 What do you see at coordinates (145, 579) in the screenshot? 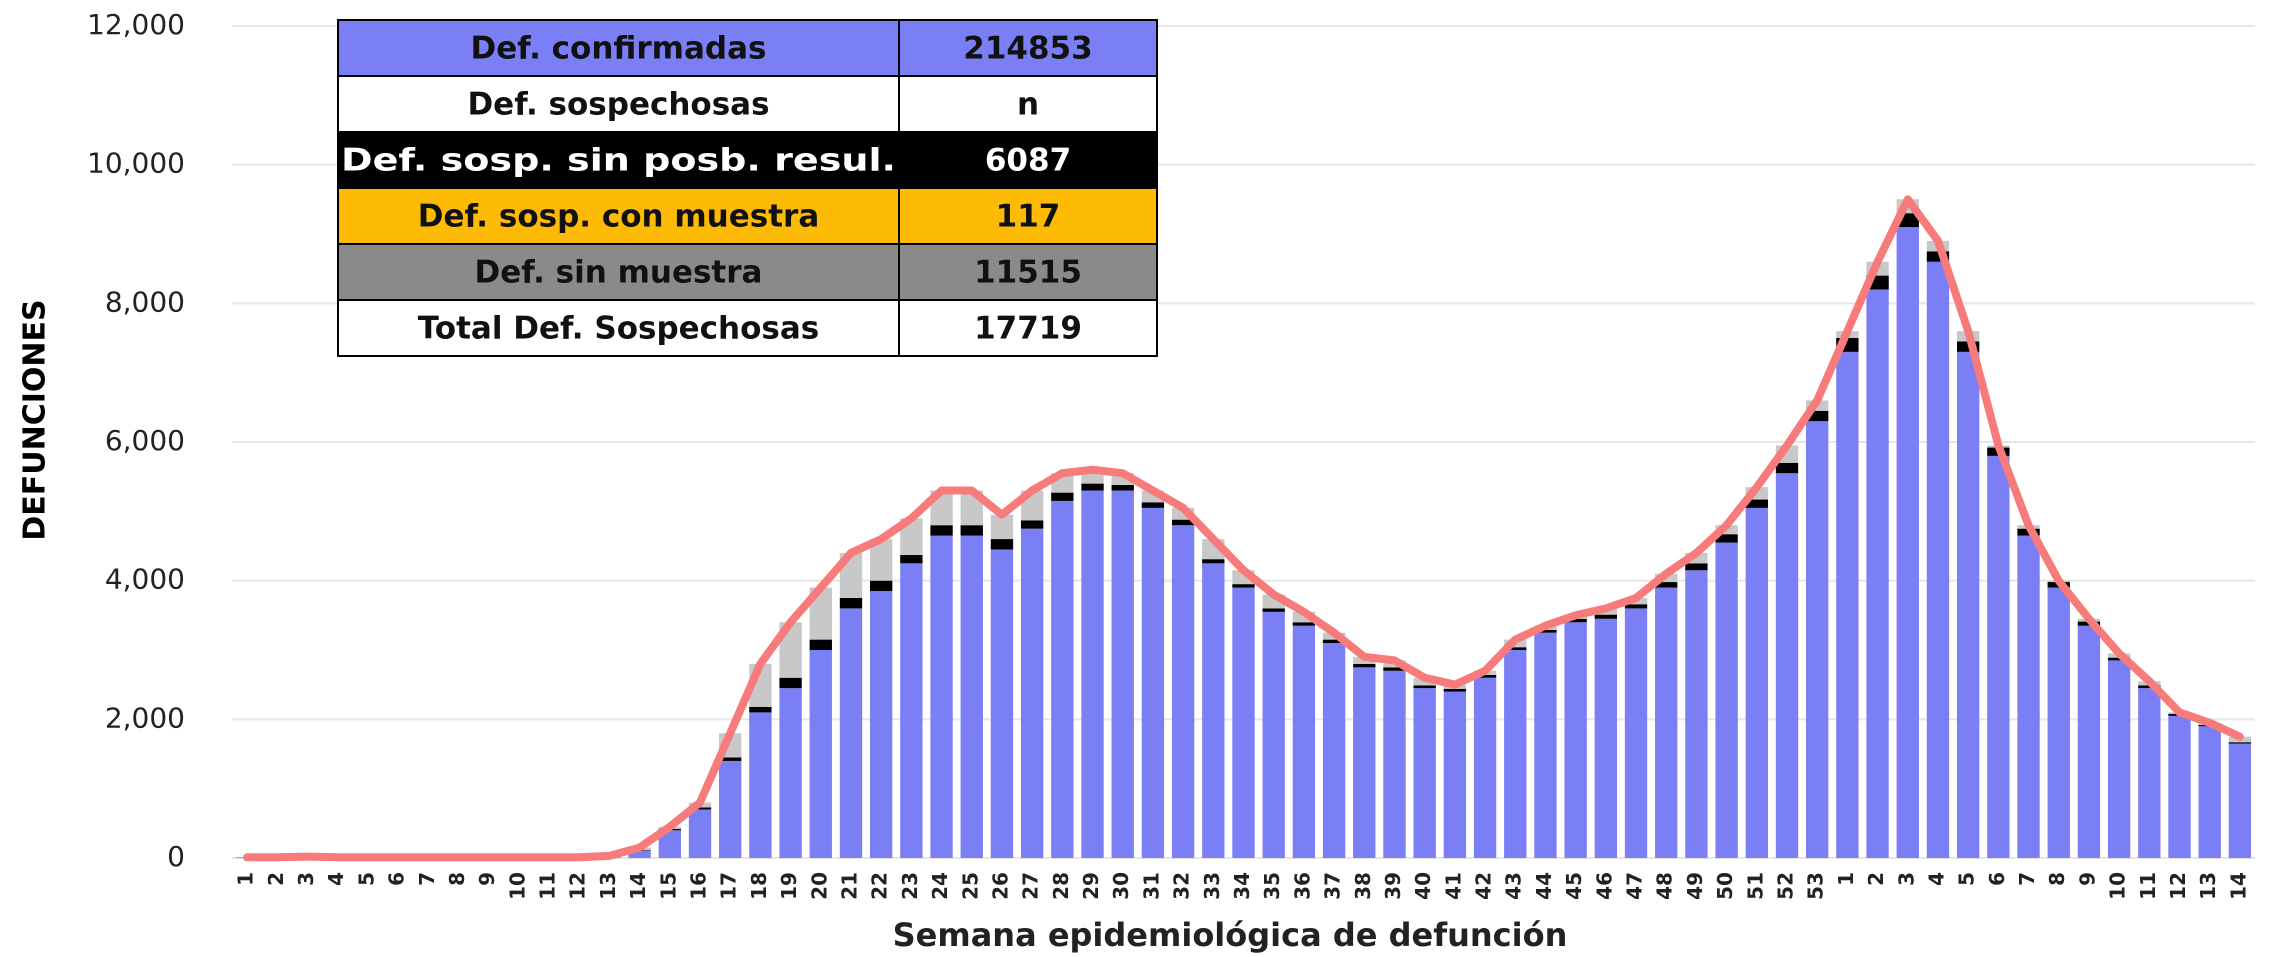
I see `y-tick-label: 4,000` at bounding box center [145, 579].